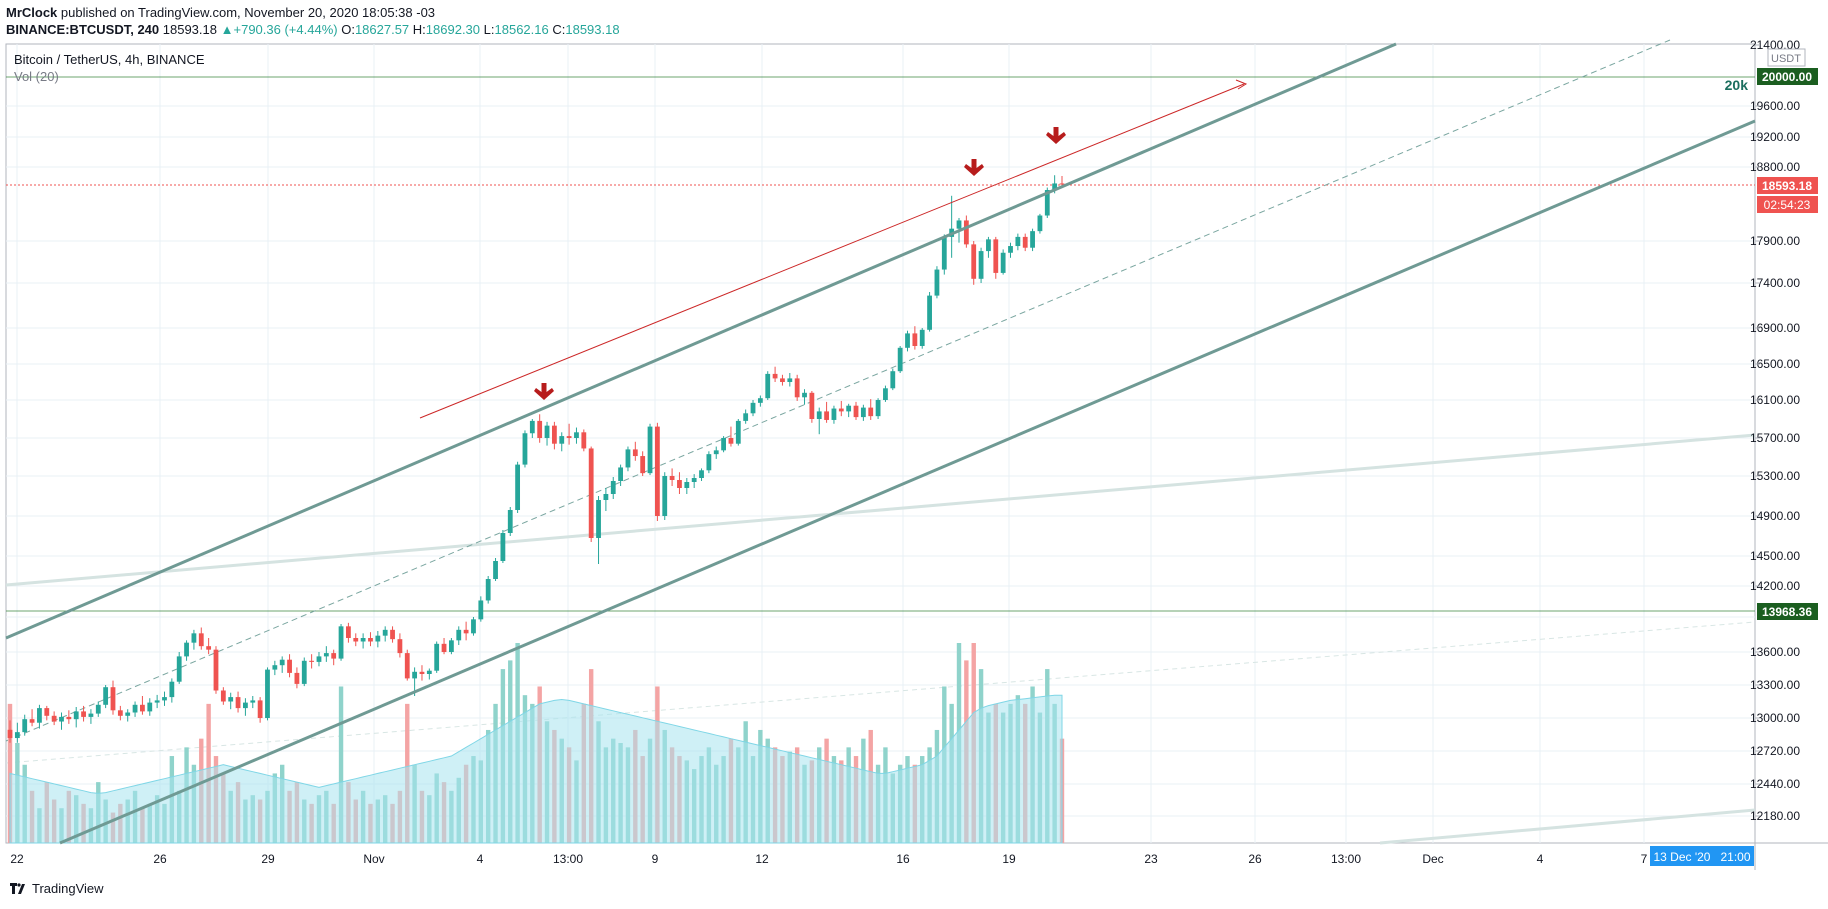 The image size is (1828, 909). What do you see at coordinates (1346, 859) in the screenshot?
I see `time-tick-label: 13:00` at bounding box center [1346, 859].